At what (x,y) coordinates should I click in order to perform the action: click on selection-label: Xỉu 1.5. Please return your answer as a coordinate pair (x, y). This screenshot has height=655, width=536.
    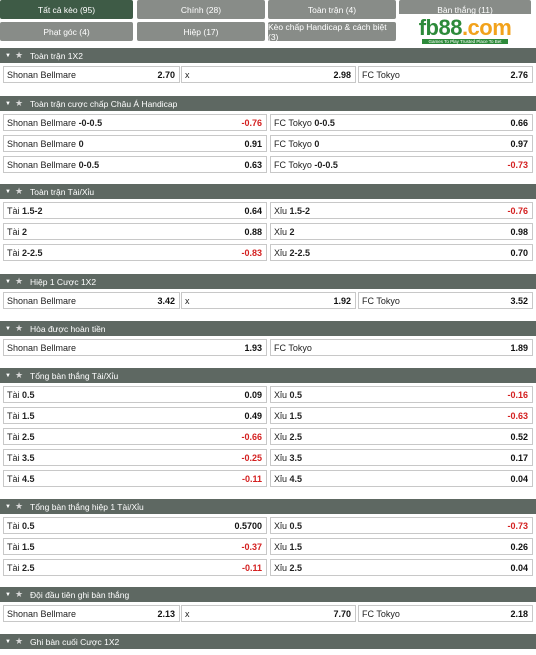
    Looking at the image, I should click on (288, 547).